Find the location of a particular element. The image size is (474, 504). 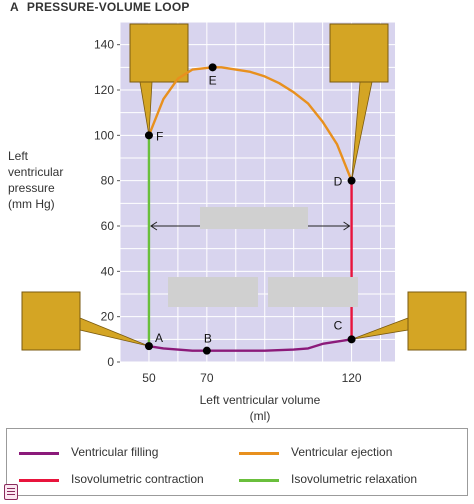

callout-a-box is located at coordinates (51, 321).